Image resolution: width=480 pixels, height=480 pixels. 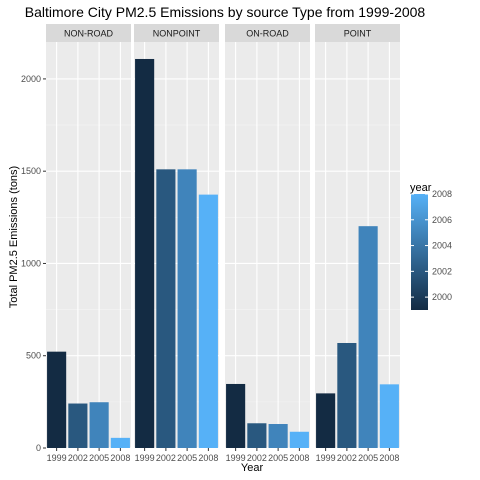 I want to click on y-tick-label: 1500, so click(x=31, y=171).